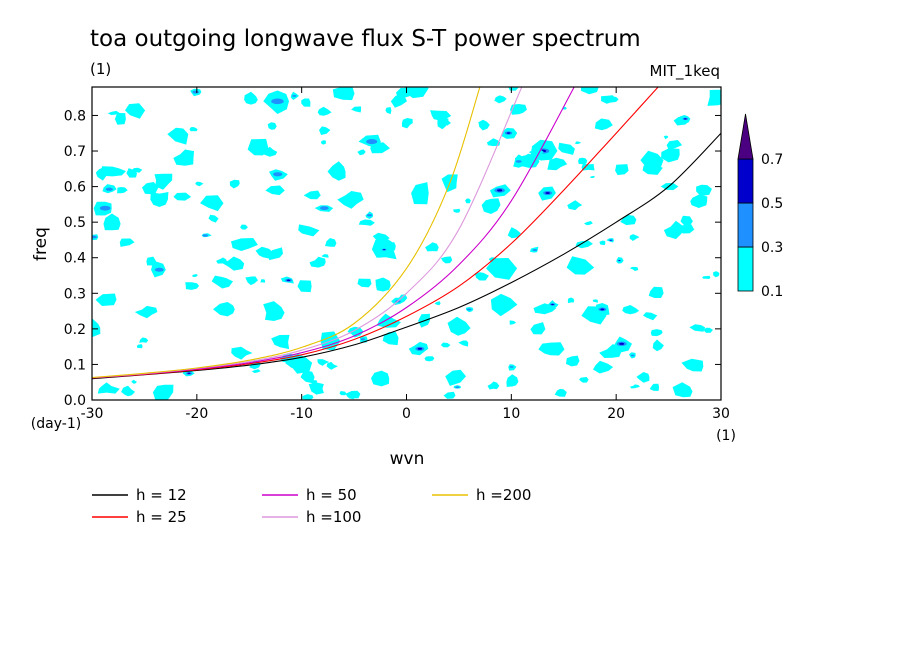 The image size is (904, 654). I want to click on y-tick-label: 0.0, so click(75, 401).